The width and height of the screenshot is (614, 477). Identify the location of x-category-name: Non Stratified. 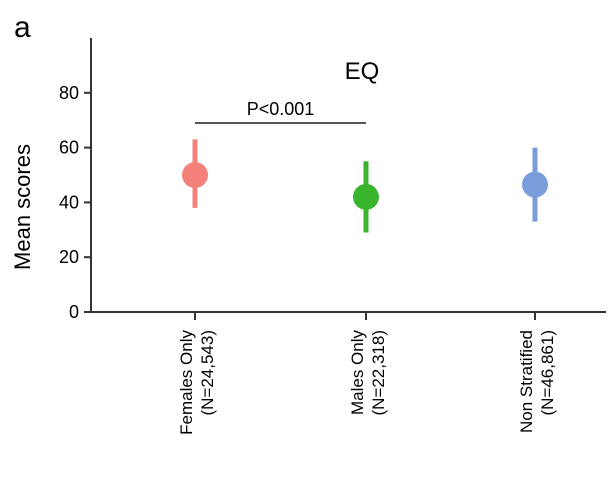
(526, 381).